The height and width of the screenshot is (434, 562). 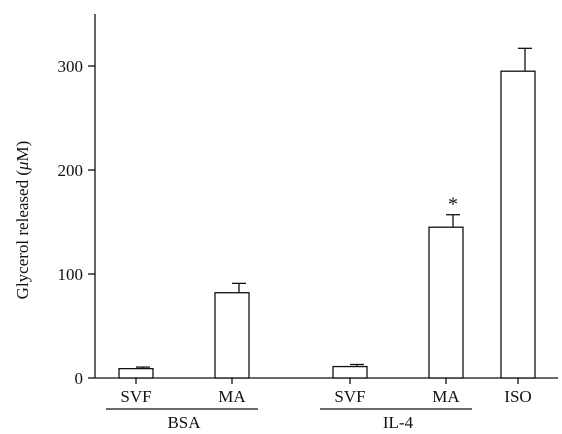 I want to click on group-labels: BSA IL-4, so click(x=289, y=420).